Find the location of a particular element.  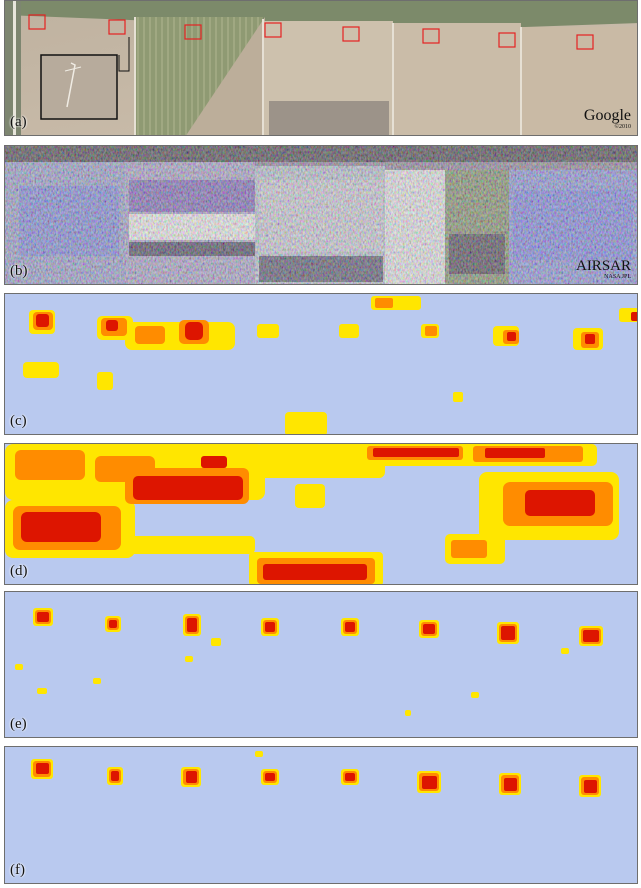

optical-field-image is located at coordinates (321, 68).